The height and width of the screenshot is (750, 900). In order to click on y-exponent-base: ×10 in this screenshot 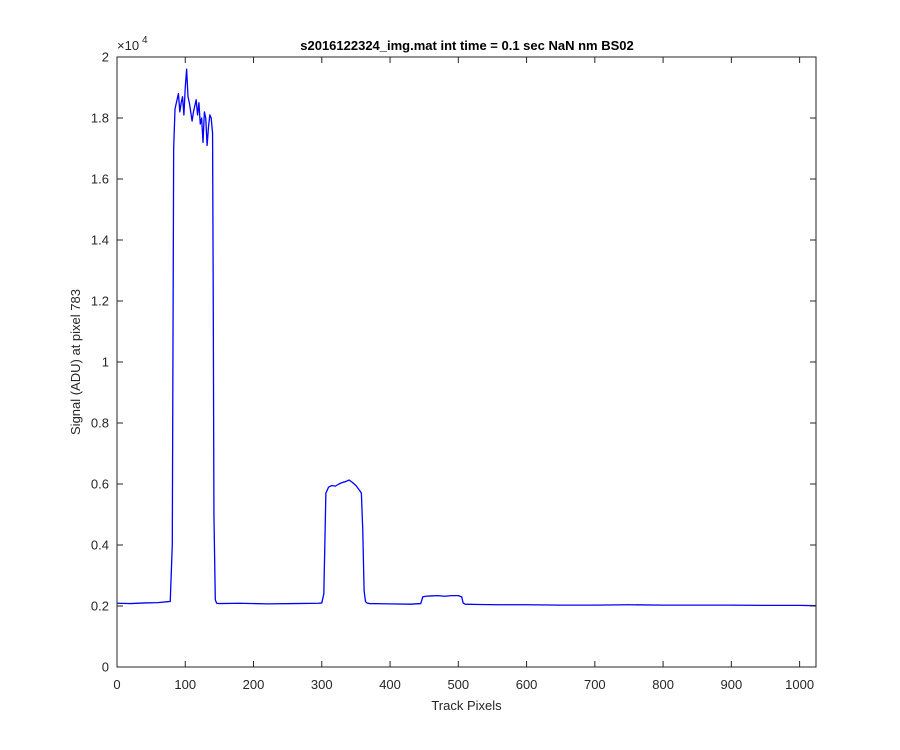, I will do `click(128, 45)`.